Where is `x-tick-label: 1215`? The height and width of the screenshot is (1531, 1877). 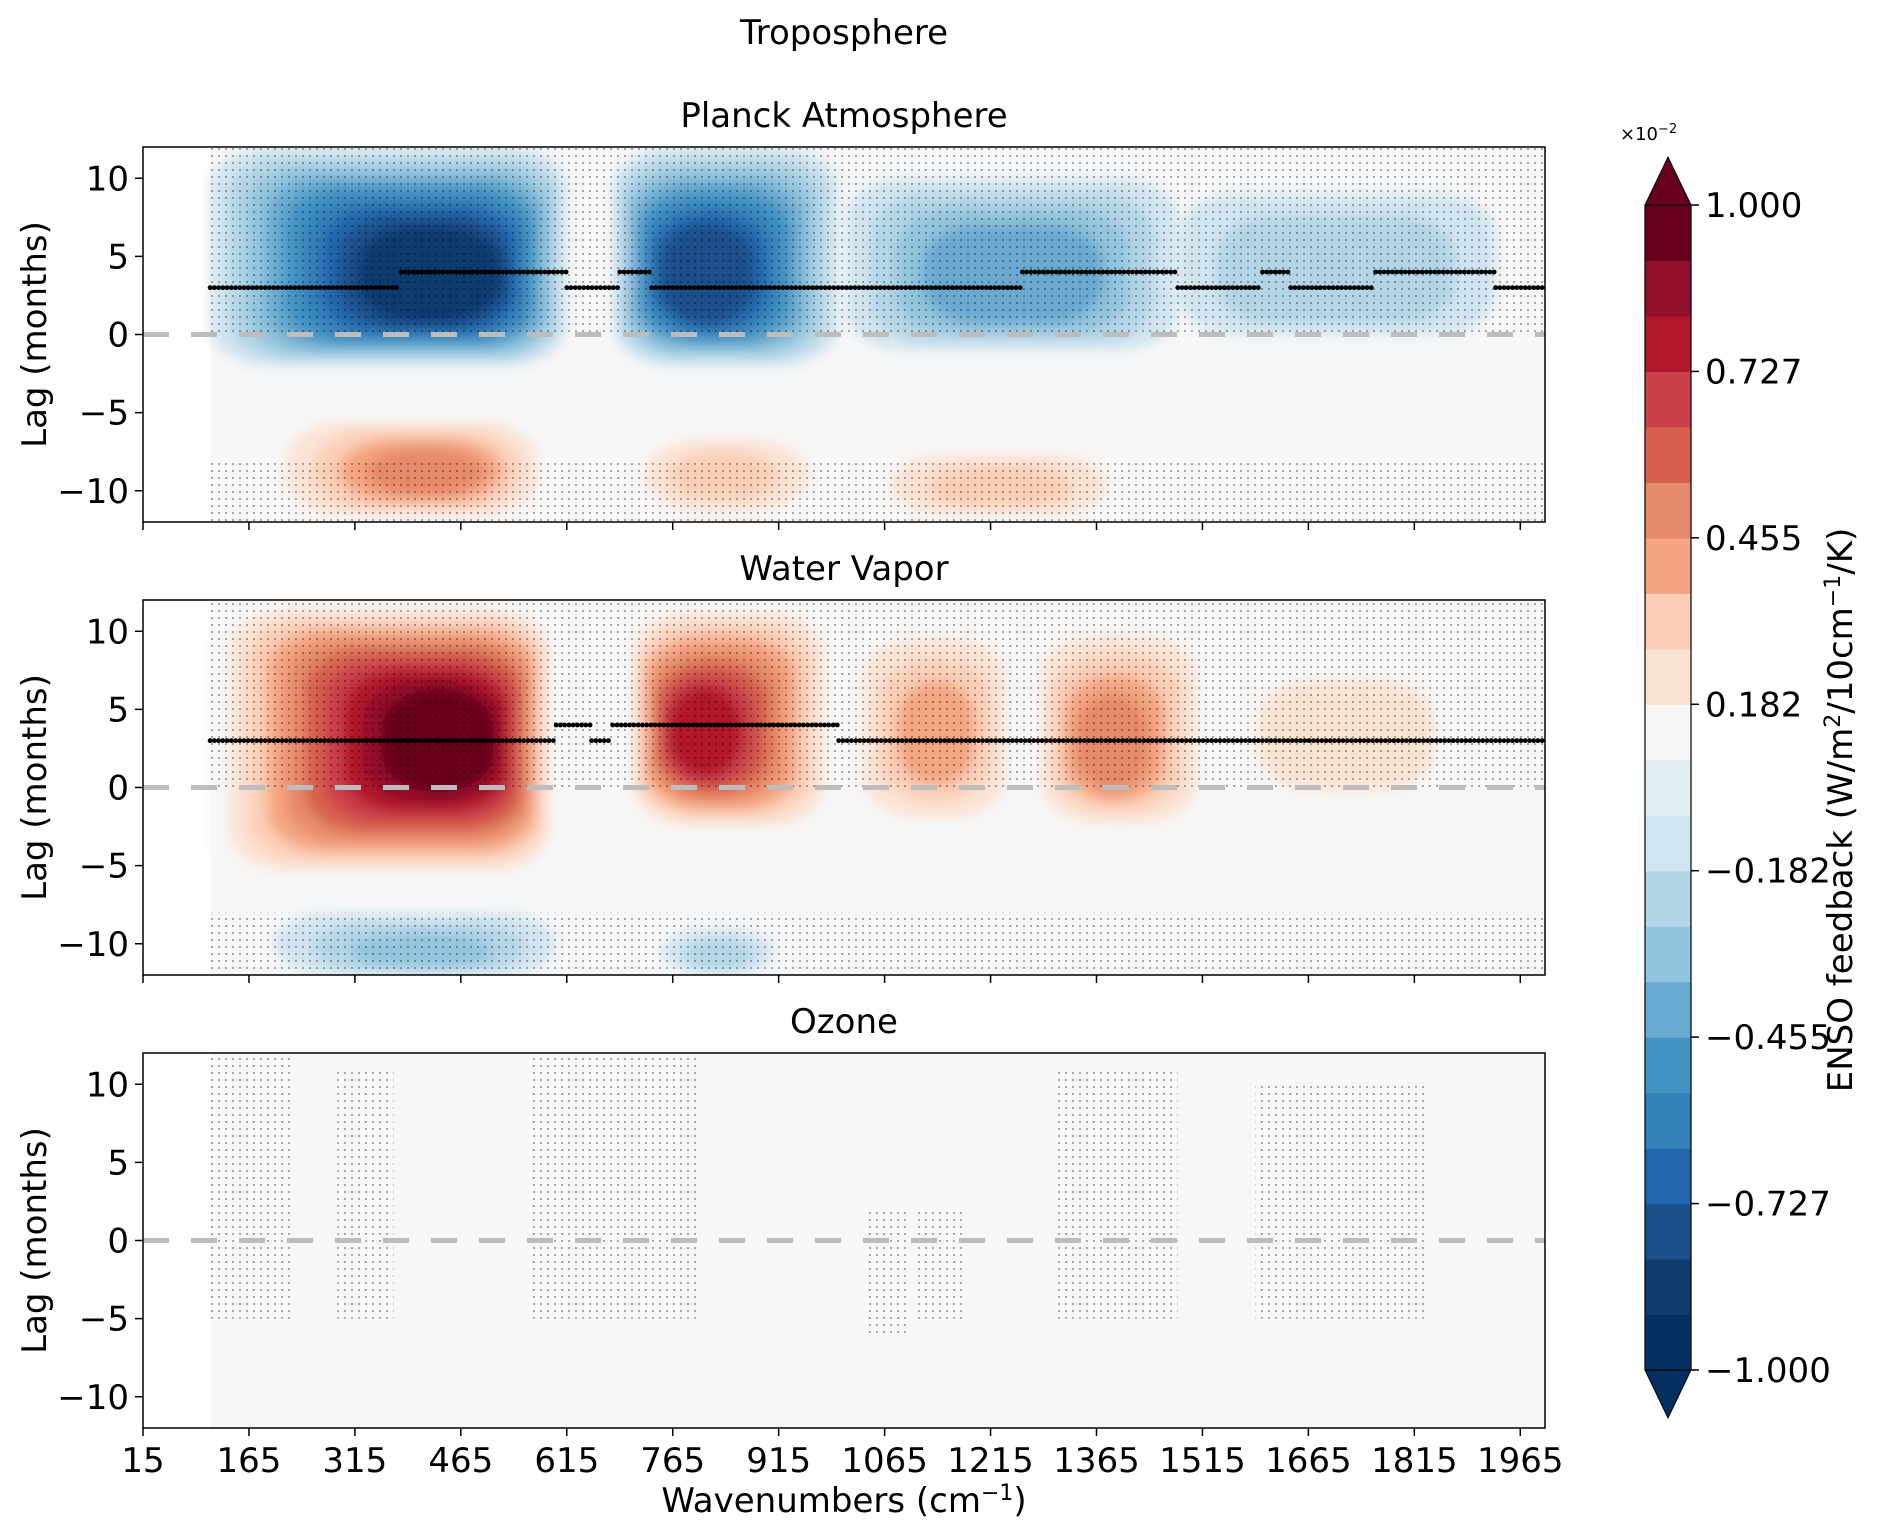
x-tick-label: 1215 is located at coordinates (990, 1461).